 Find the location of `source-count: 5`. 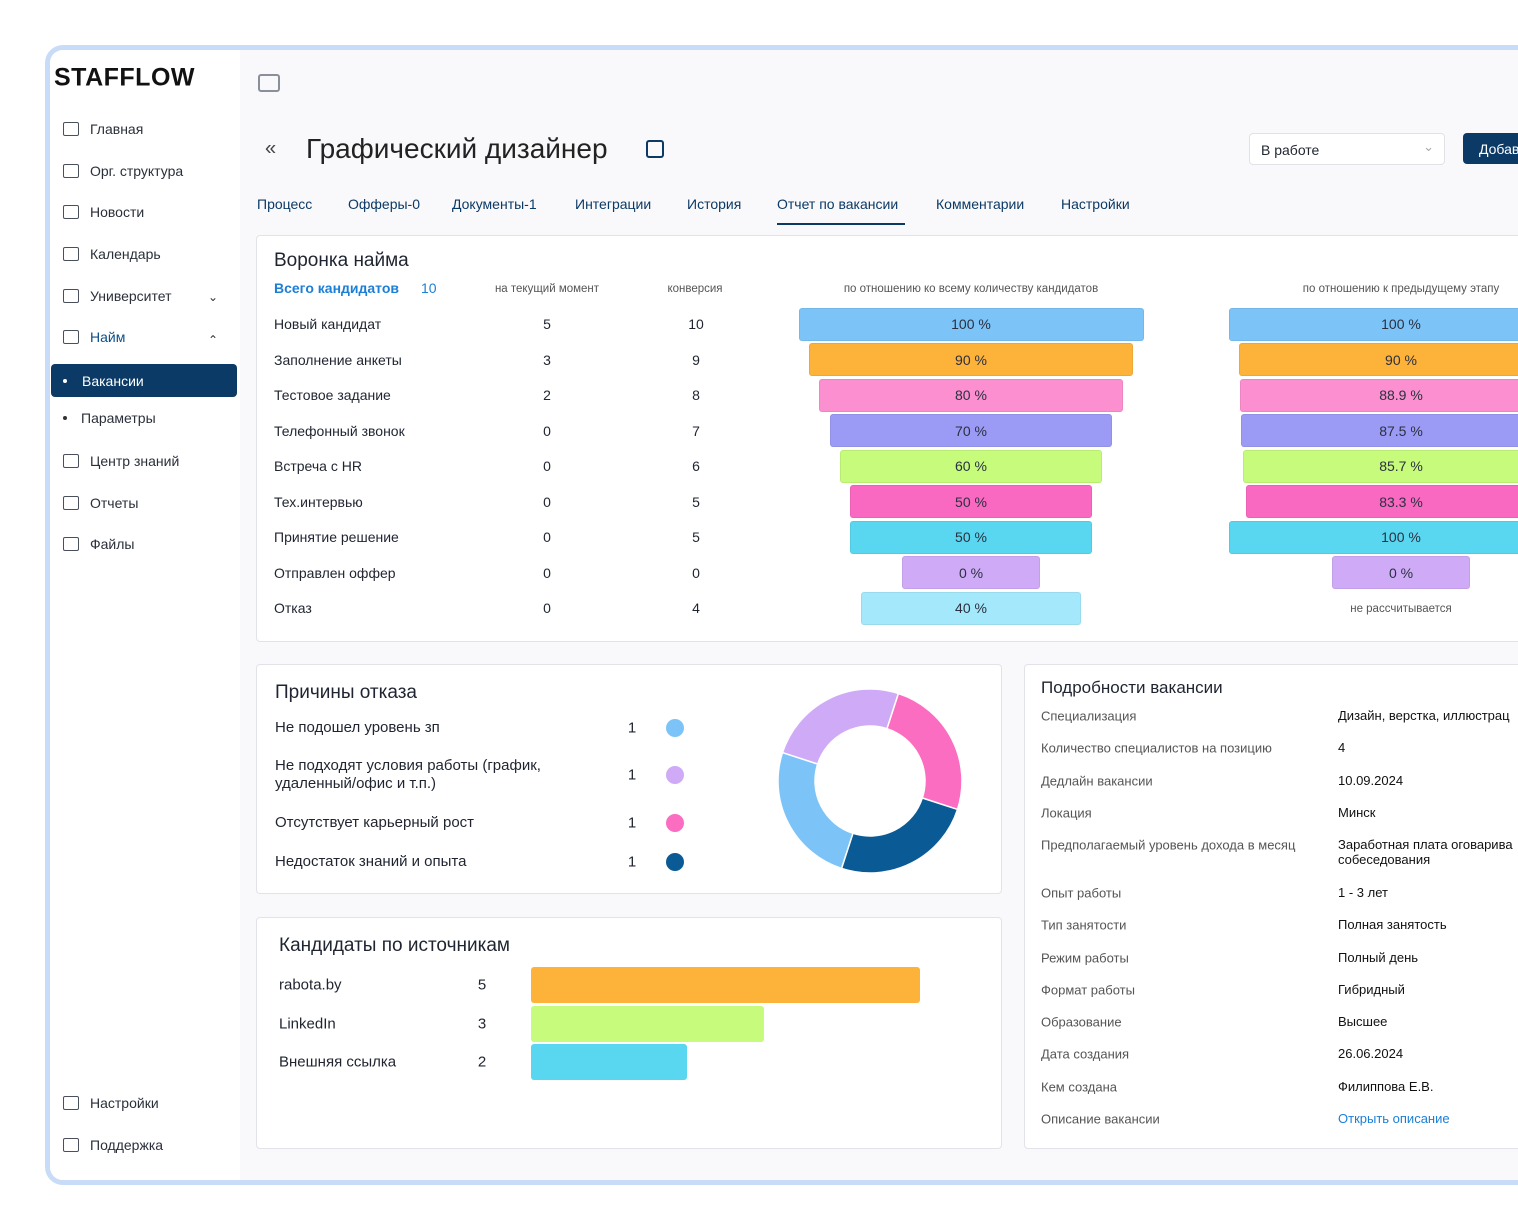

source-count: 5 is located at coordinates (482, 985).